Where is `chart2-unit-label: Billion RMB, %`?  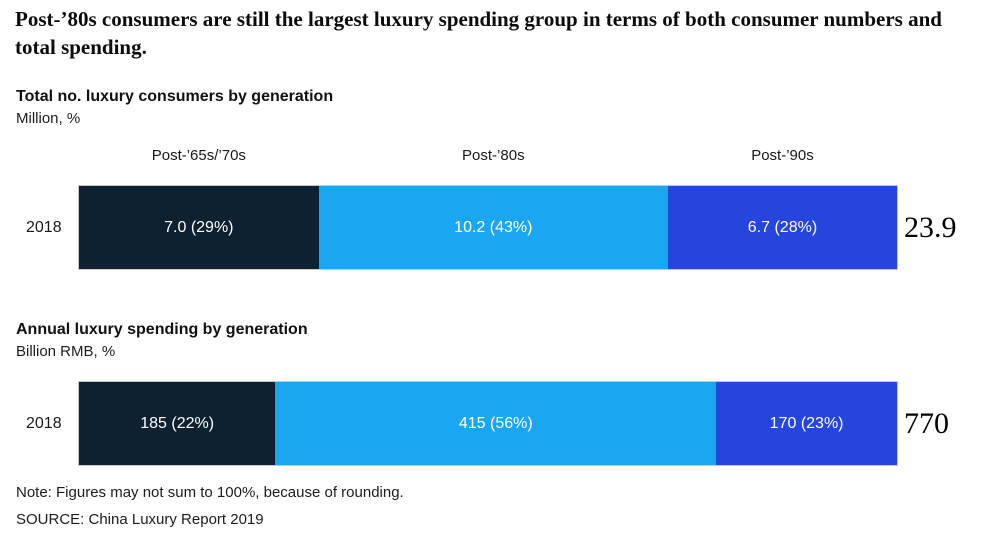
chart2-unit-label: Billion RMB, % is located at coordinates (66, 351).